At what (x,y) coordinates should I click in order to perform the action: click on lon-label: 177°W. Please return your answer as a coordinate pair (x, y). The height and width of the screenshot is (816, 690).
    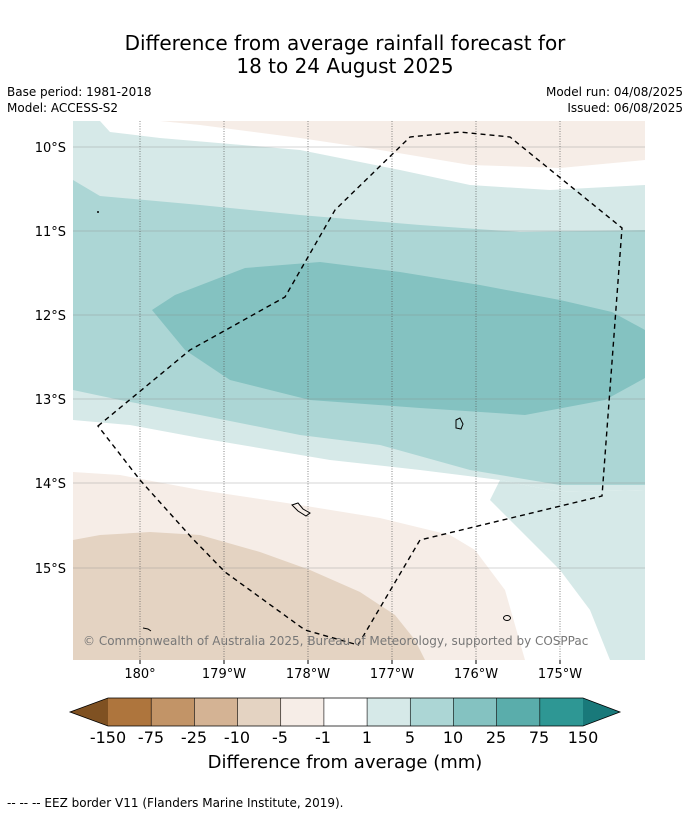
    Looking at the image, I should click on (392, 674).